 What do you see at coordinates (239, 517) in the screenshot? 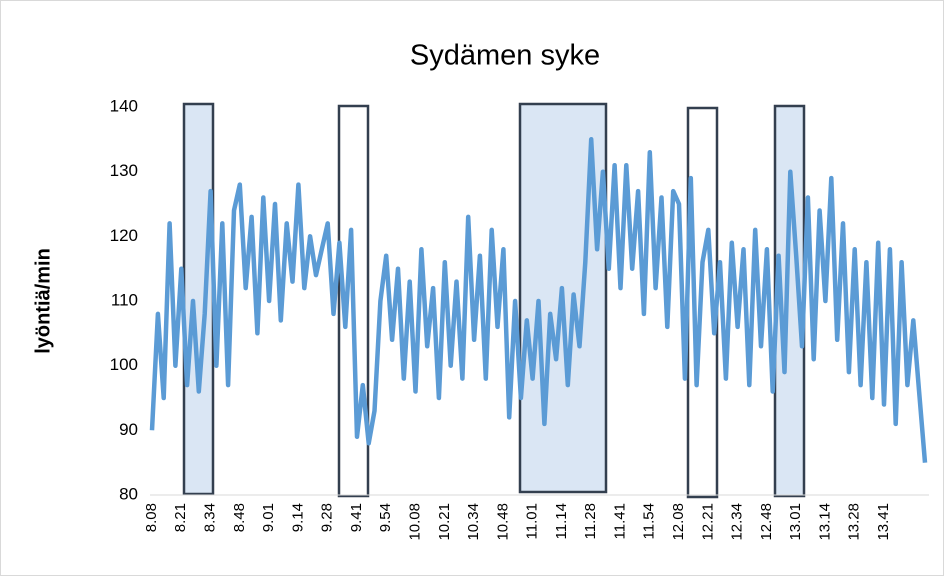
I see `x-tick-label: 8.48` at bounding box center [239, 517].